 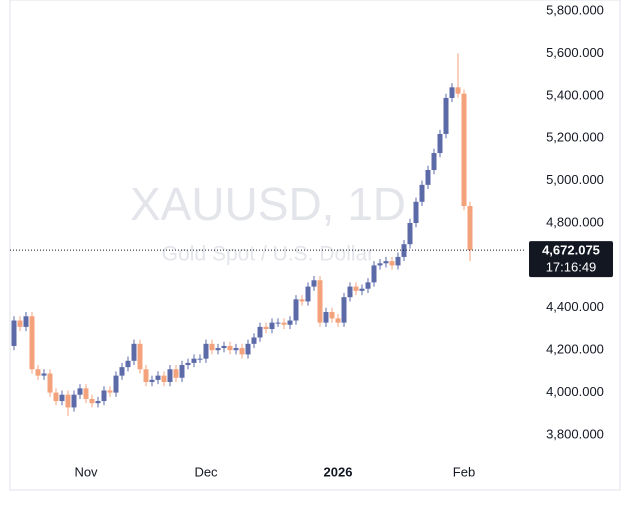 I want to click on last-price-box, so click(x=571, y=259).